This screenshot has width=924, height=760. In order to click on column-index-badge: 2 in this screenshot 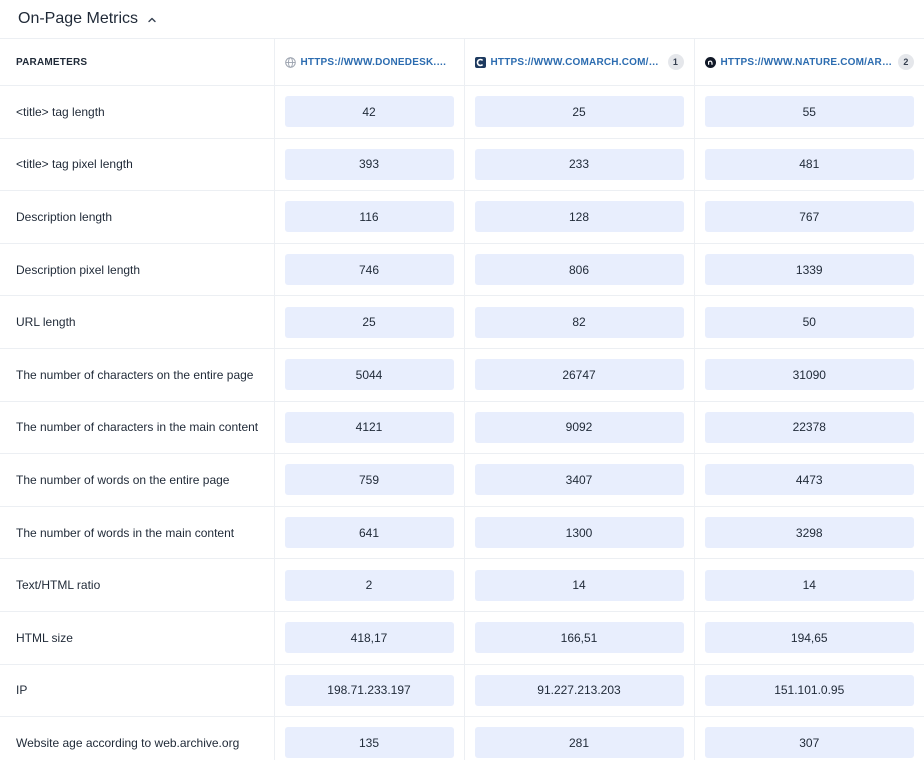, I will do `click(906, 62)`.